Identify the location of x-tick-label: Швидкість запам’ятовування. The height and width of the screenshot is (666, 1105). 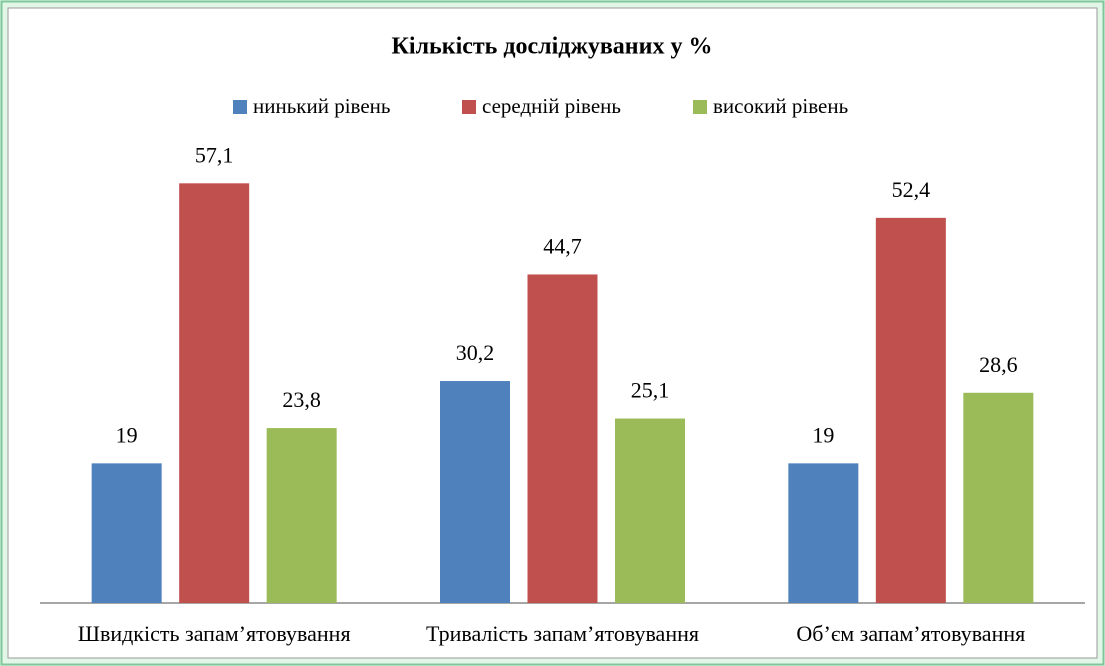
(214, 633).